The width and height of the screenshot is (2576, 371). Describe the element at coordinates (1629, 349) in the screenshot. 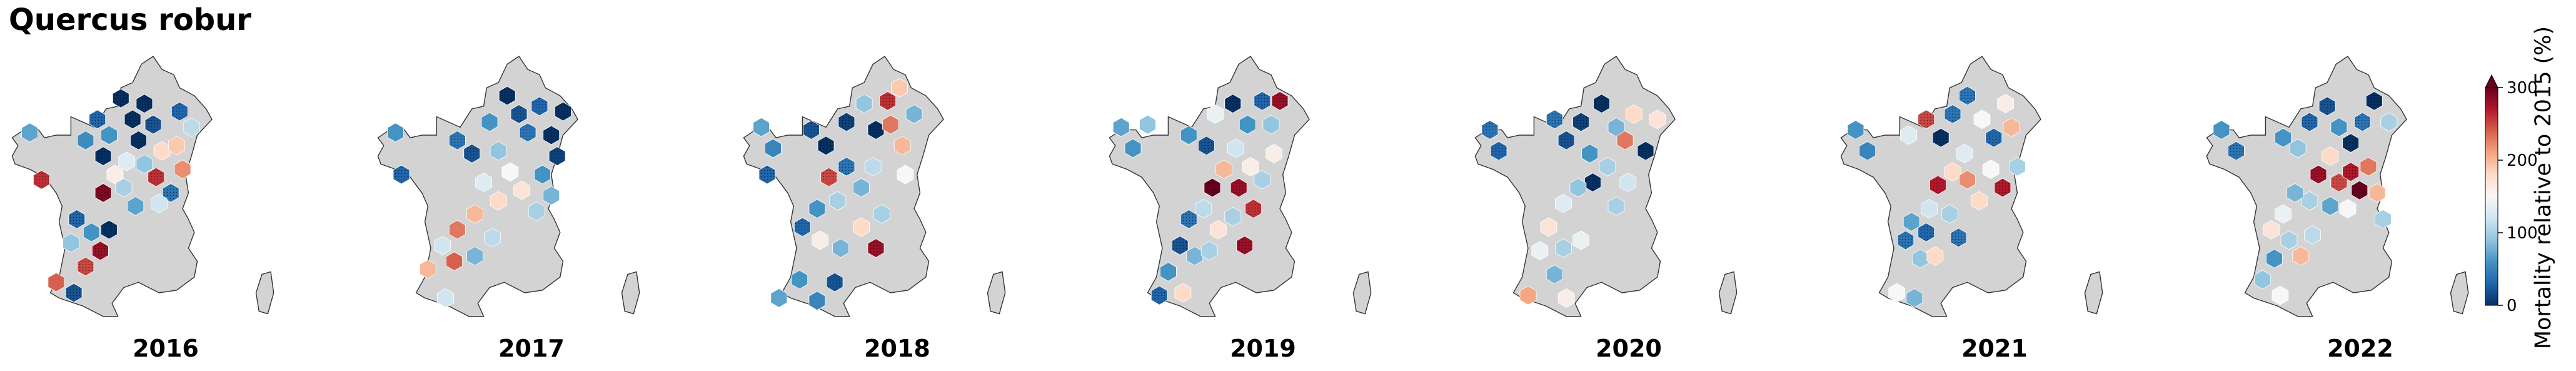

I see `year-label-2020: 2020` at that location.